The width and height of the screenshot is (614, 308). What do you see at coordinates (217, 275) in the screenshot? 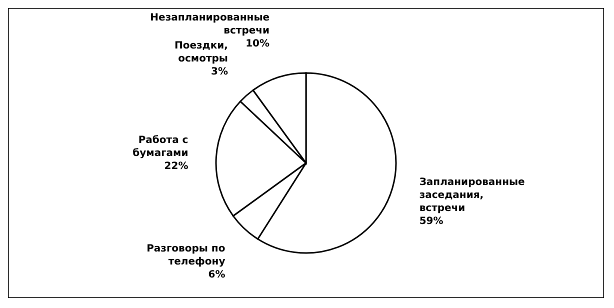
I see `data-label: 6%` at bounding box center [217, 275].